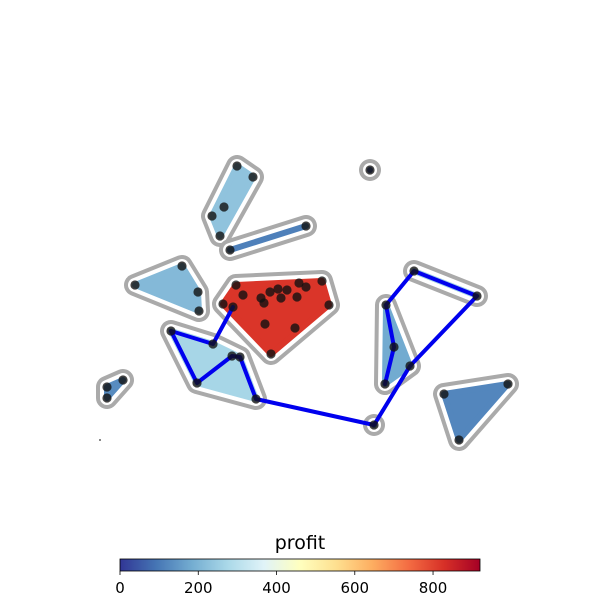 This screenshot has width=600, height=600. Describe the element at coordinates (198, 588) in the screenshot. I see `colorbar-tick-label: 200` at that location.